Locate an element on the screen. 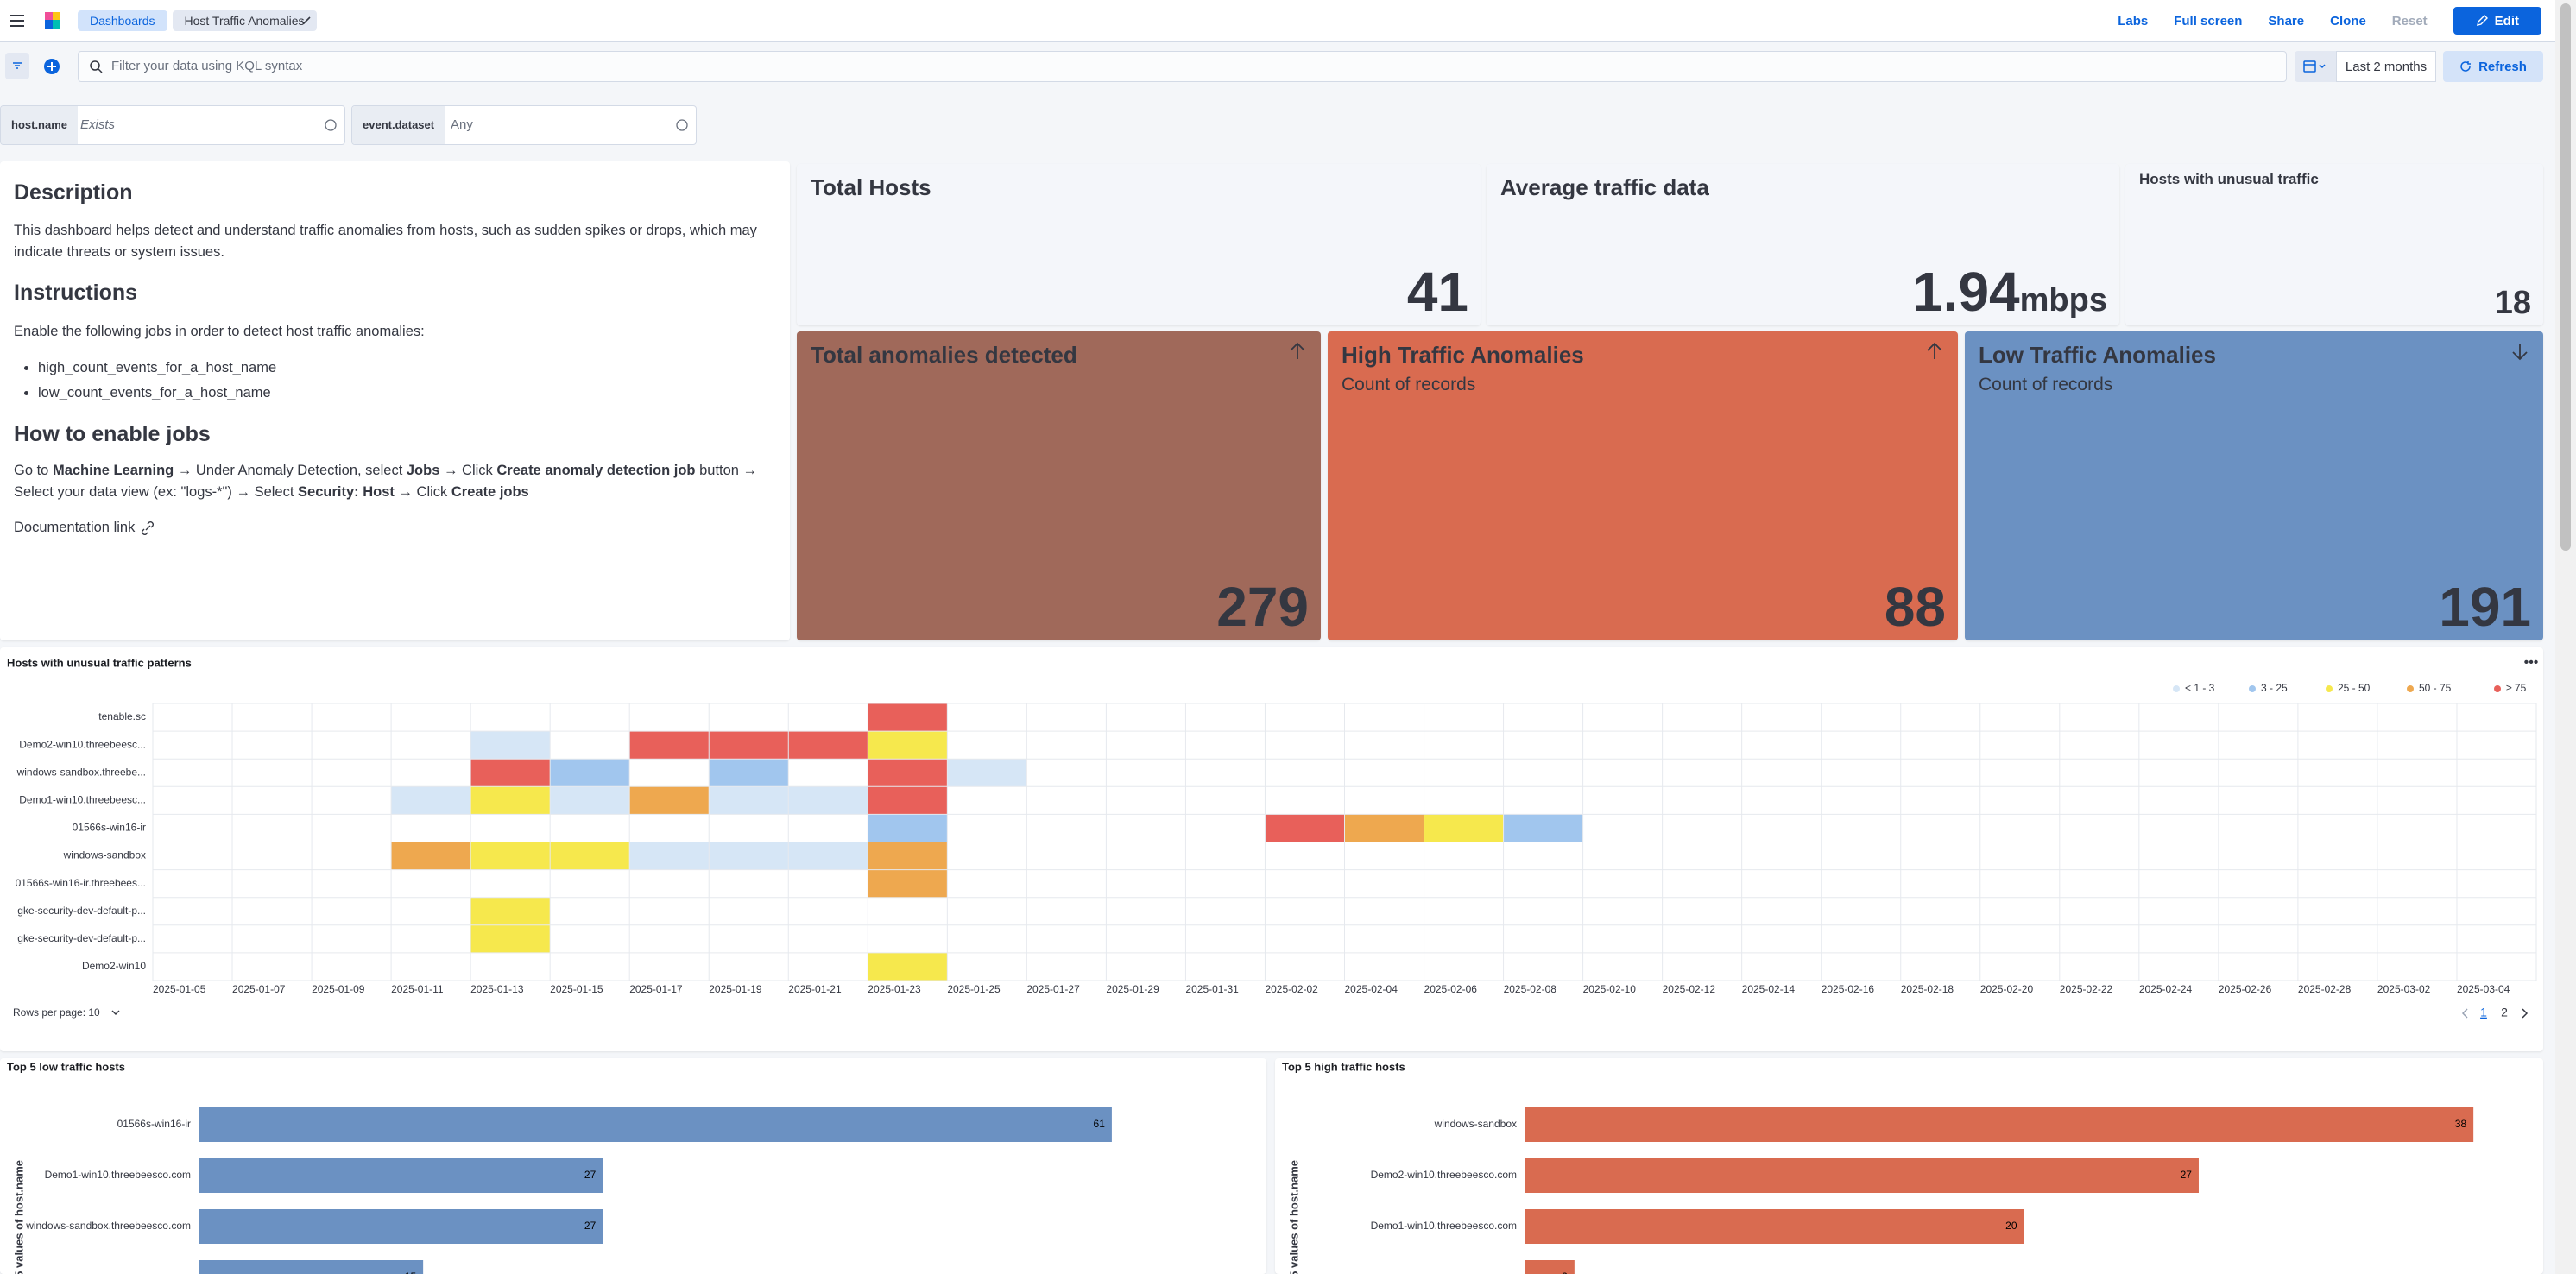 This screenshot has width=2576, height=1274. filter-icon is located at coordinates (17, 65).